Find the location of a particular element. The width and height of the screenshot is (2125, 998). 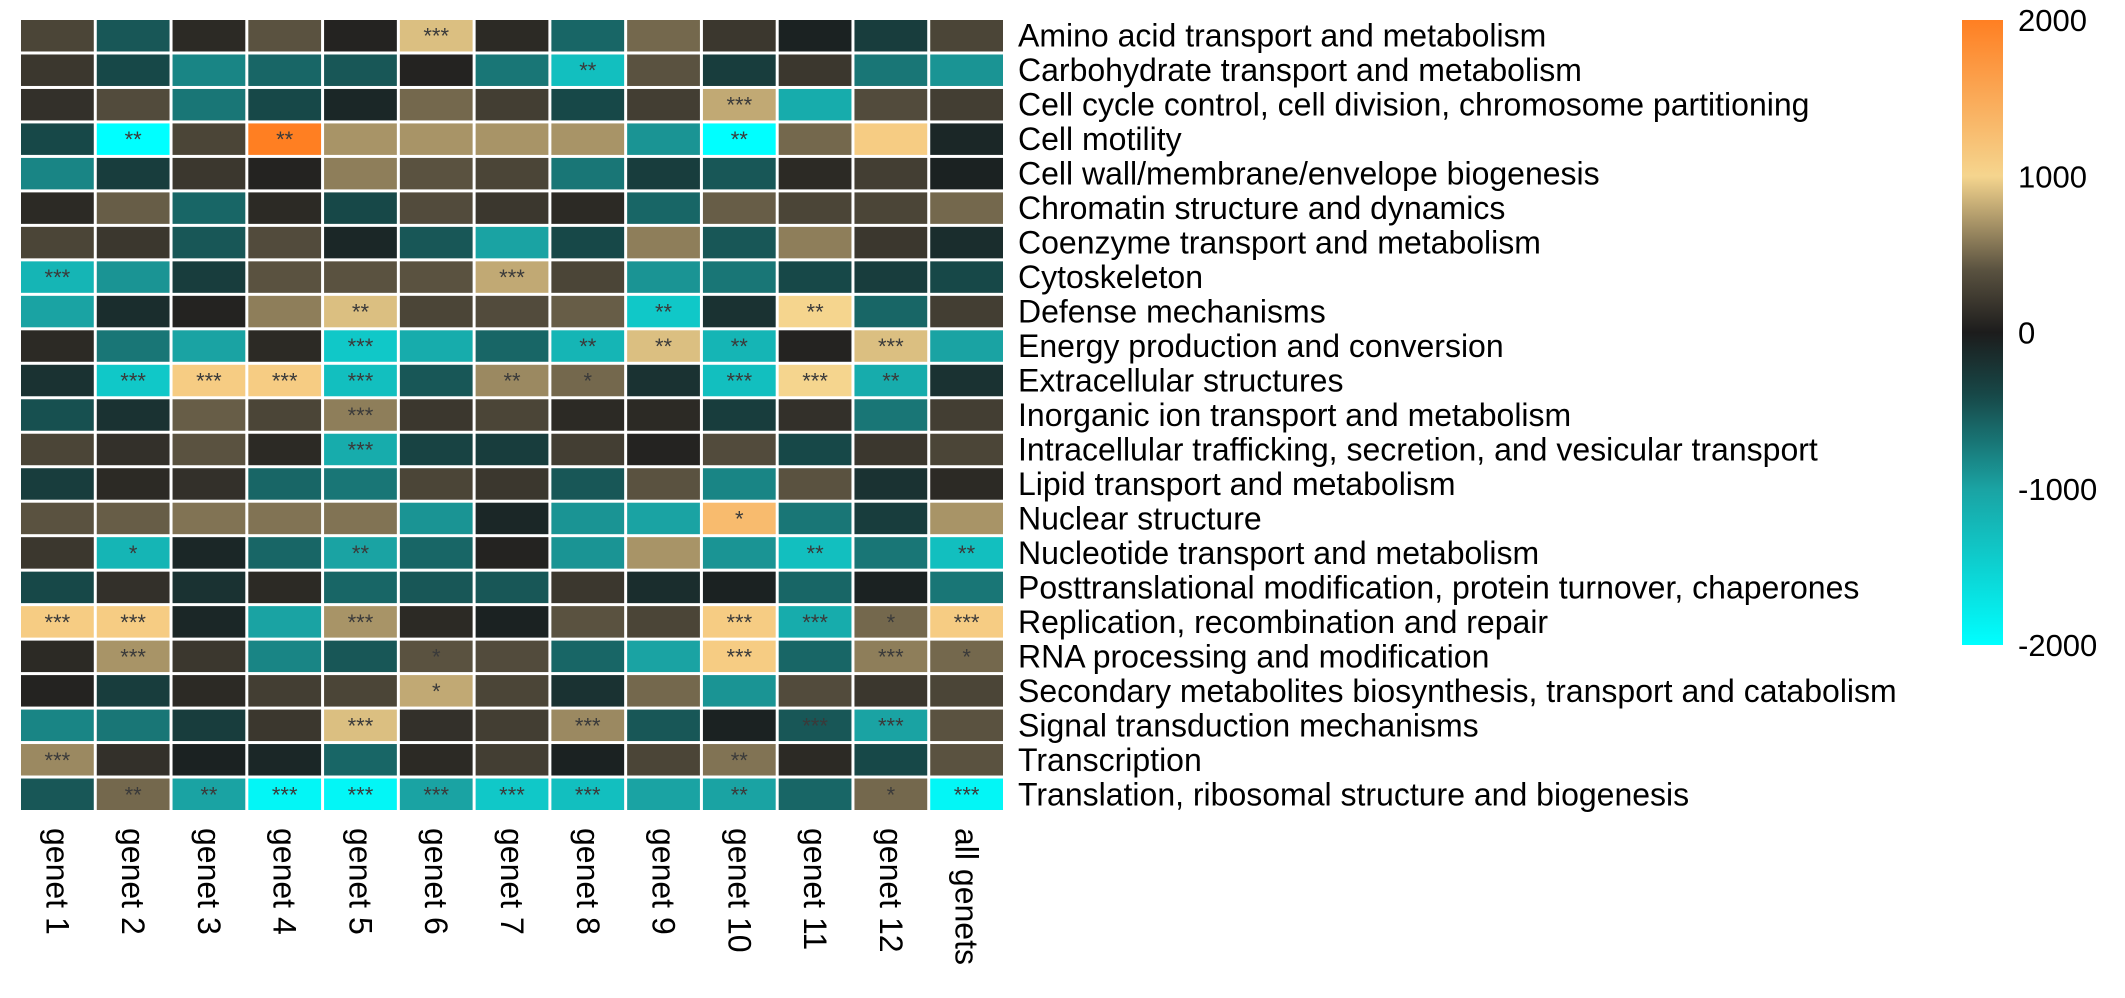

colorbar-tick-label: 2000 is located at coordinates (2052, 20).